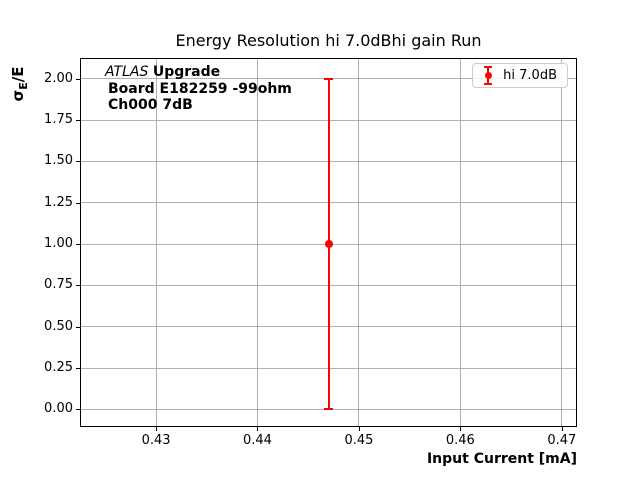  I want to click on y-tick-label: 1.75, so click(58, 120).